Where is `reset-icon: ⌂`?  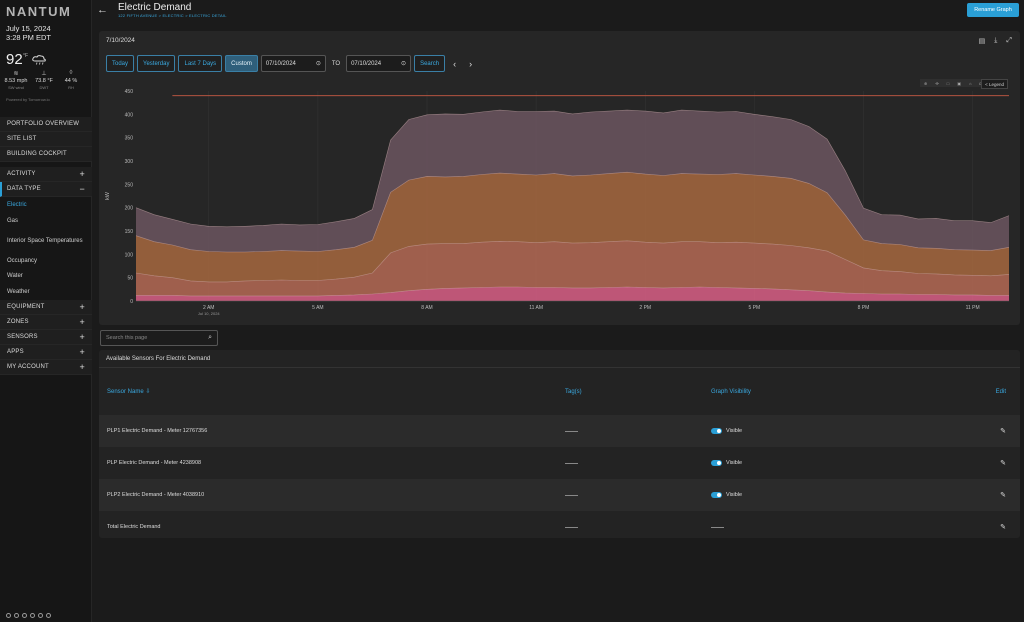
reset-icon: ⌂ is located at coordinates (970, 83).